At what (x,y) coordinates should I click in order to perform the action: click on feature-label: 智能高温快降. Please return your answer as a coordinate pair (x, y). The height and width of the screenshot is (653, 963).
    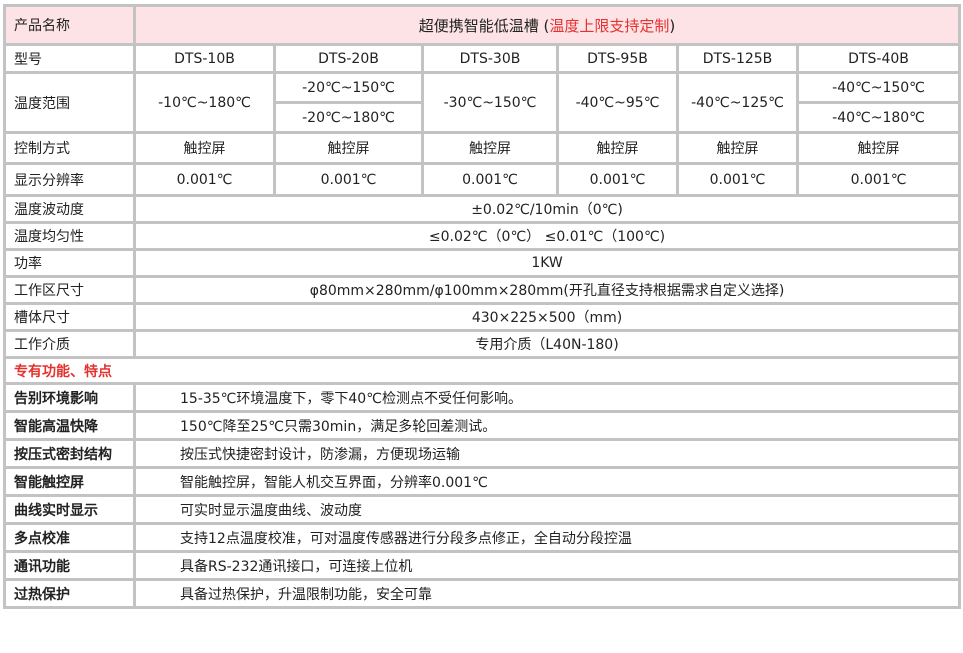
    Looking at the image, I should click on (69, 425).